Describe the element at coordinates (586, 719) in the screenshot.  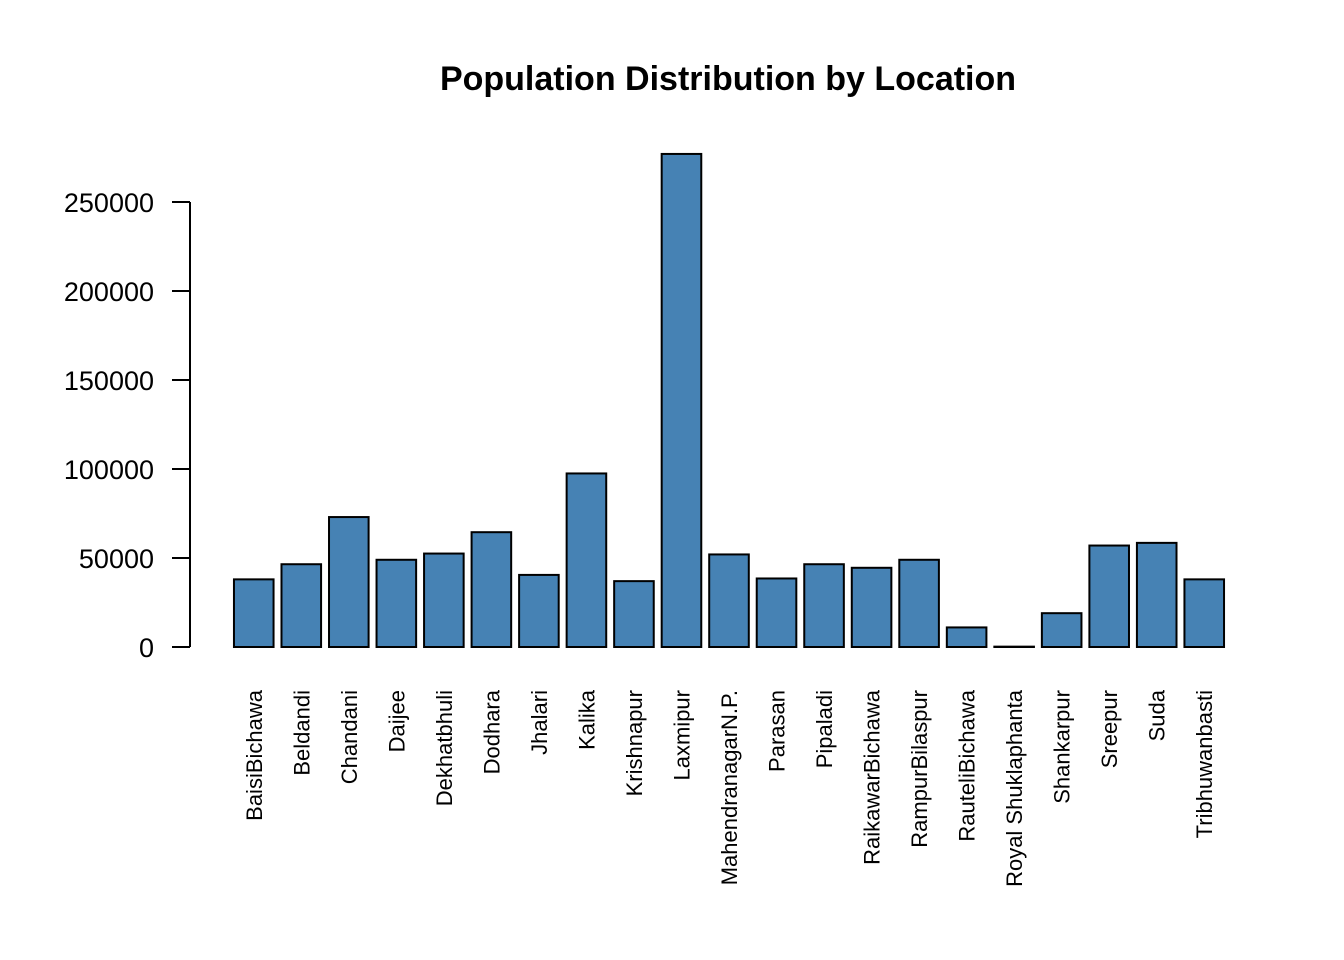
I see `x-tick-label: Kalika` at that location.